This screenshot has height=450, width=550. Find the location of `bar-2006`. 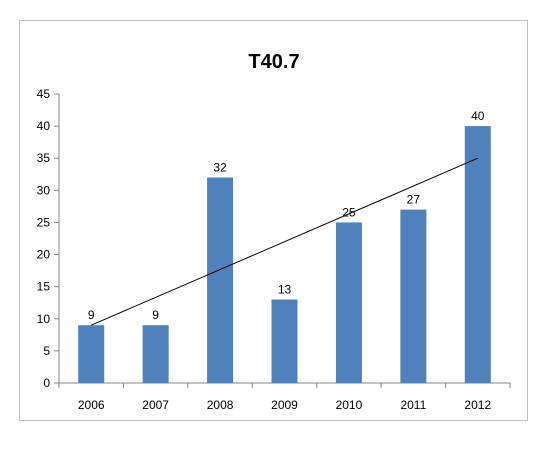

bar-2006 is located at coordinates (91, 354).